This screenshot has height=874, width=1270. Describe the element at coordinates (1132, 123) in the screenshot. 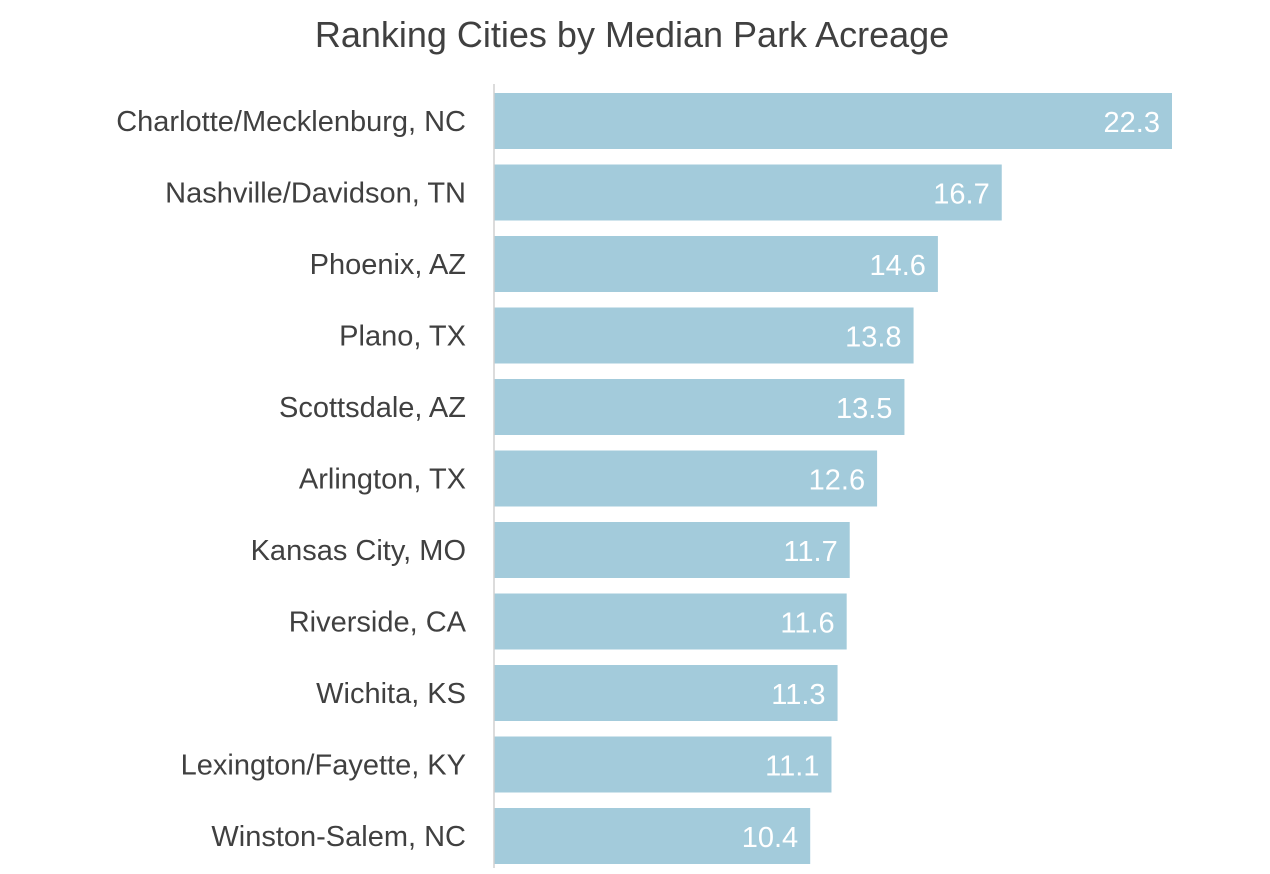

I see `data-label: 22.3` at that location.